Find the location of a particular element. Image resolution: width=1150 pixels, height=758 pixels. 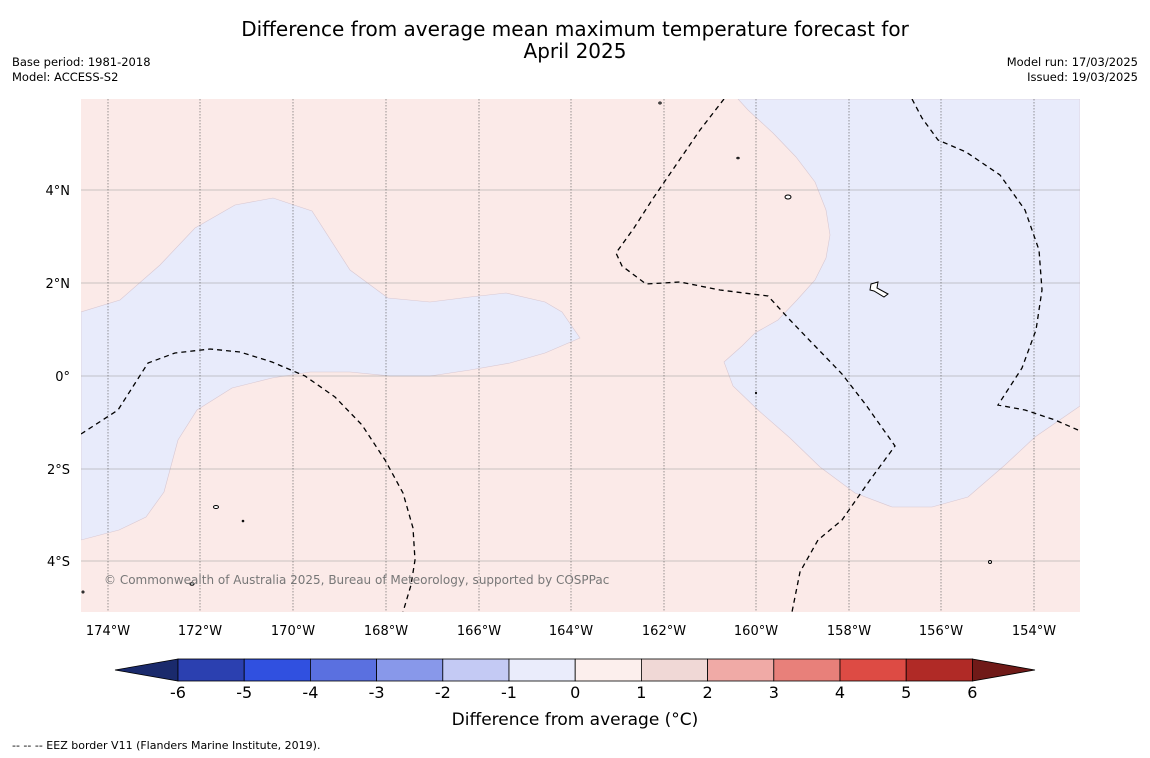

colorbar-tick-label: -2 is located at coordinates (443, 692).